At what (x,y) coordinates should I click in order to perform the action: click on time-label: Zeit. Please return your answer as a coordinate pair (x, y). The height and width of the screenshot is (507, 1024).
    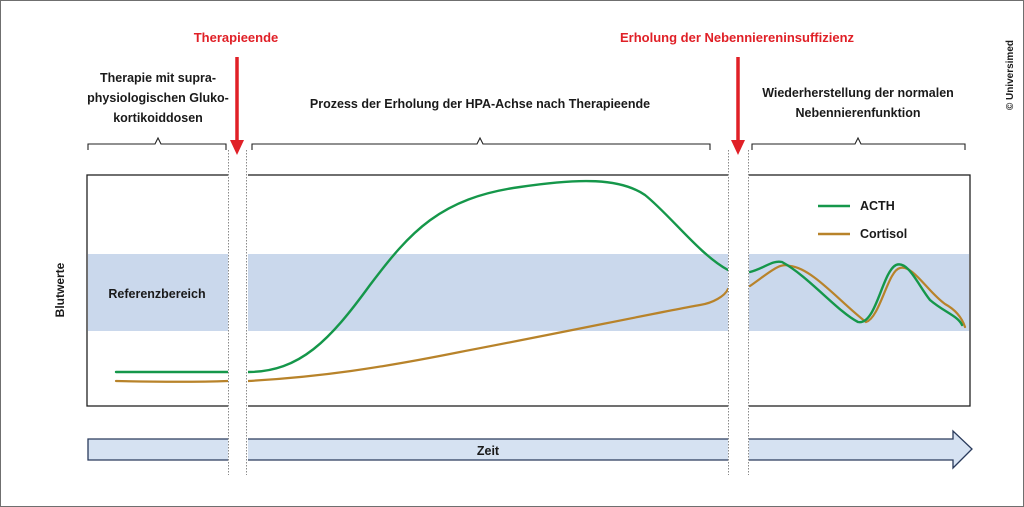
    Looking at the image, I should click on (488, 451).